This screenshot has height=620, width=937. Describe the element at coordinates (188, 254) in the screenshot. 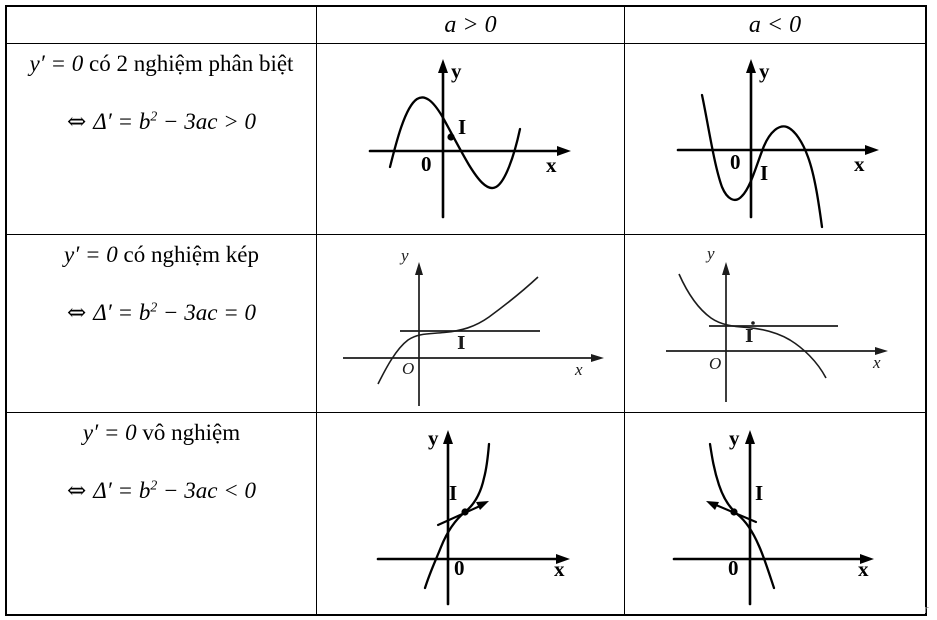

I see `condition-text: có nghiệm kép` at that location.